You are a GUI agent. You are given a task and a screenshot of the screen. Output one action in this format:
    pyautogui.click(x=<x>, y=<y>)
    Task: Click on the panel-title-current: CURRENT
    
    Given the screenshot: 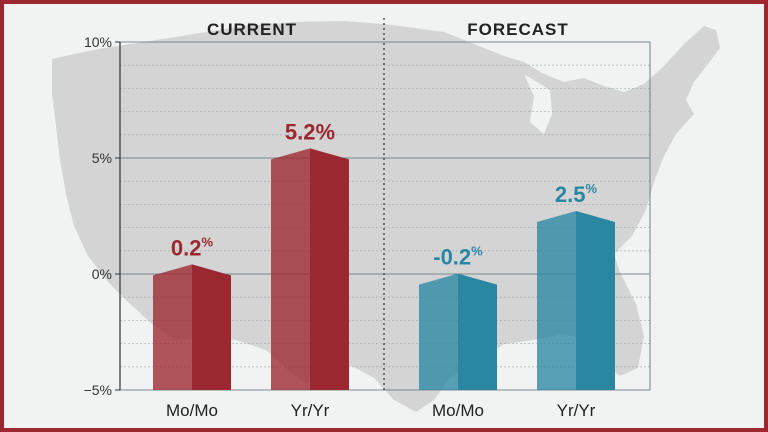 What is the action you would take?
    pyautogui.click(x=252, y=29)
    